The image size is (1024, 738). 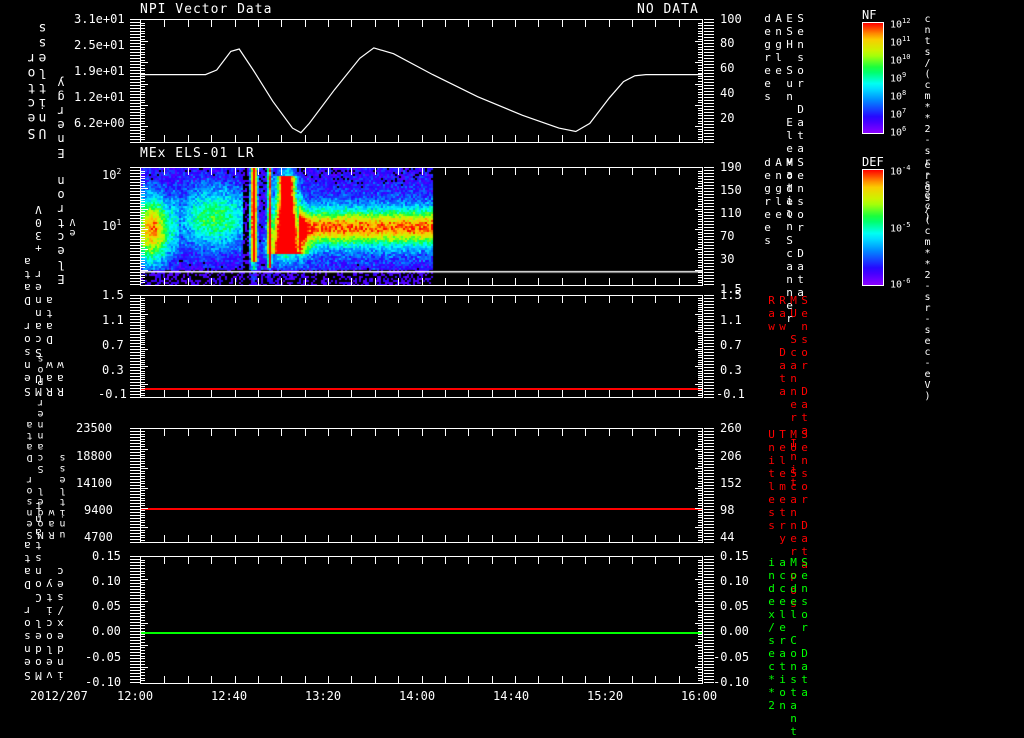 I want to click on spectrogram-canvas, so click(x=421, y=226).